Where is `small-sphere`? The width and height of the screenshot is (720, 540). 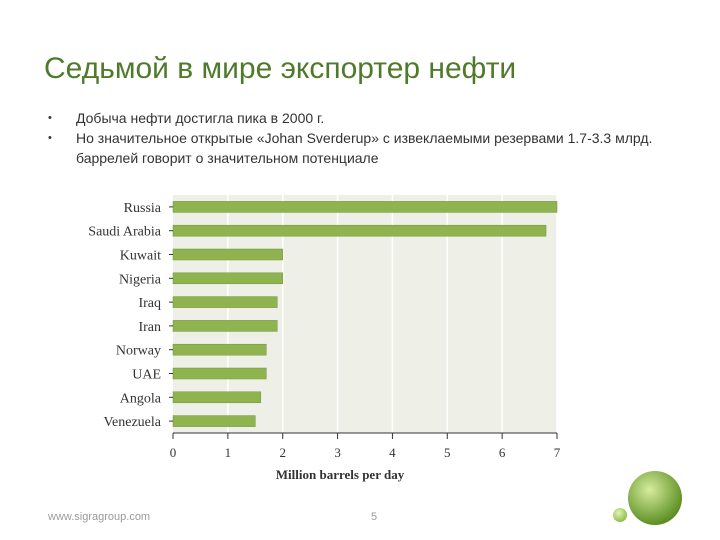 small-sphere is located at coordinates (620, 515).